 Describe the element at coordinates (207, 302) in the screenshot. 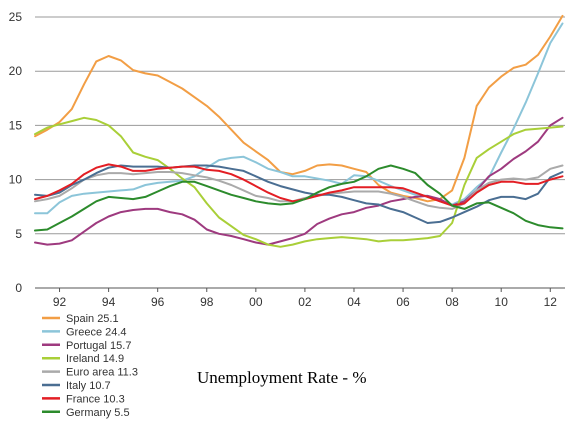

I see `x-tick-label: 98` at that location.